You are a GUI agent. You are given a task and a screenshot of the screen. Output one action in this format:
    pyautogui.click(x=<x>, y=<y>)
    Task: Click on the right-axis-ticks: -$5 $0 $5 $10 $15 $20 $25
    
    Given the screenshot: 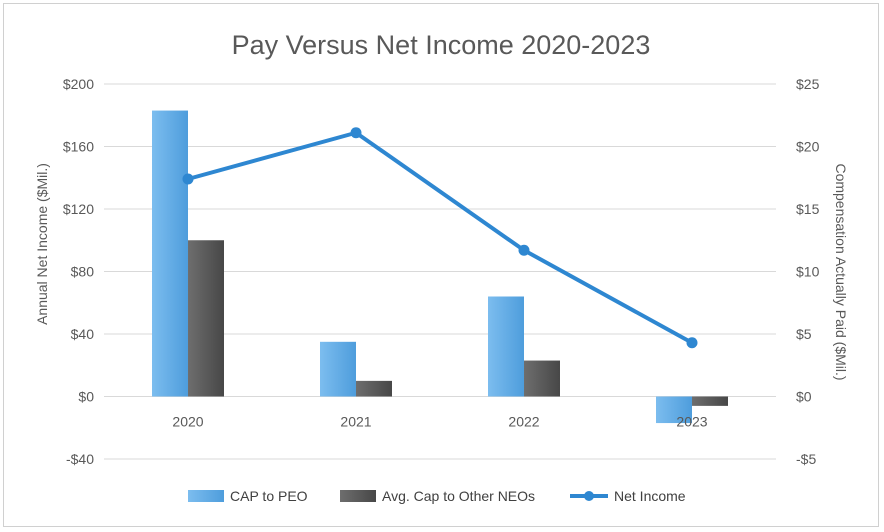 What is the action you would take?
    pyautogui.click(x=808, y=271)
    